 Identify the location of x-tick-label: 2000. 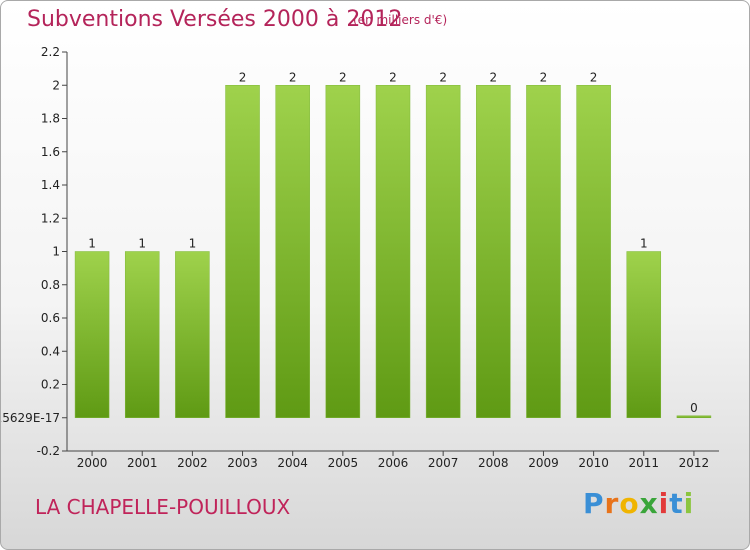
(92, 463).